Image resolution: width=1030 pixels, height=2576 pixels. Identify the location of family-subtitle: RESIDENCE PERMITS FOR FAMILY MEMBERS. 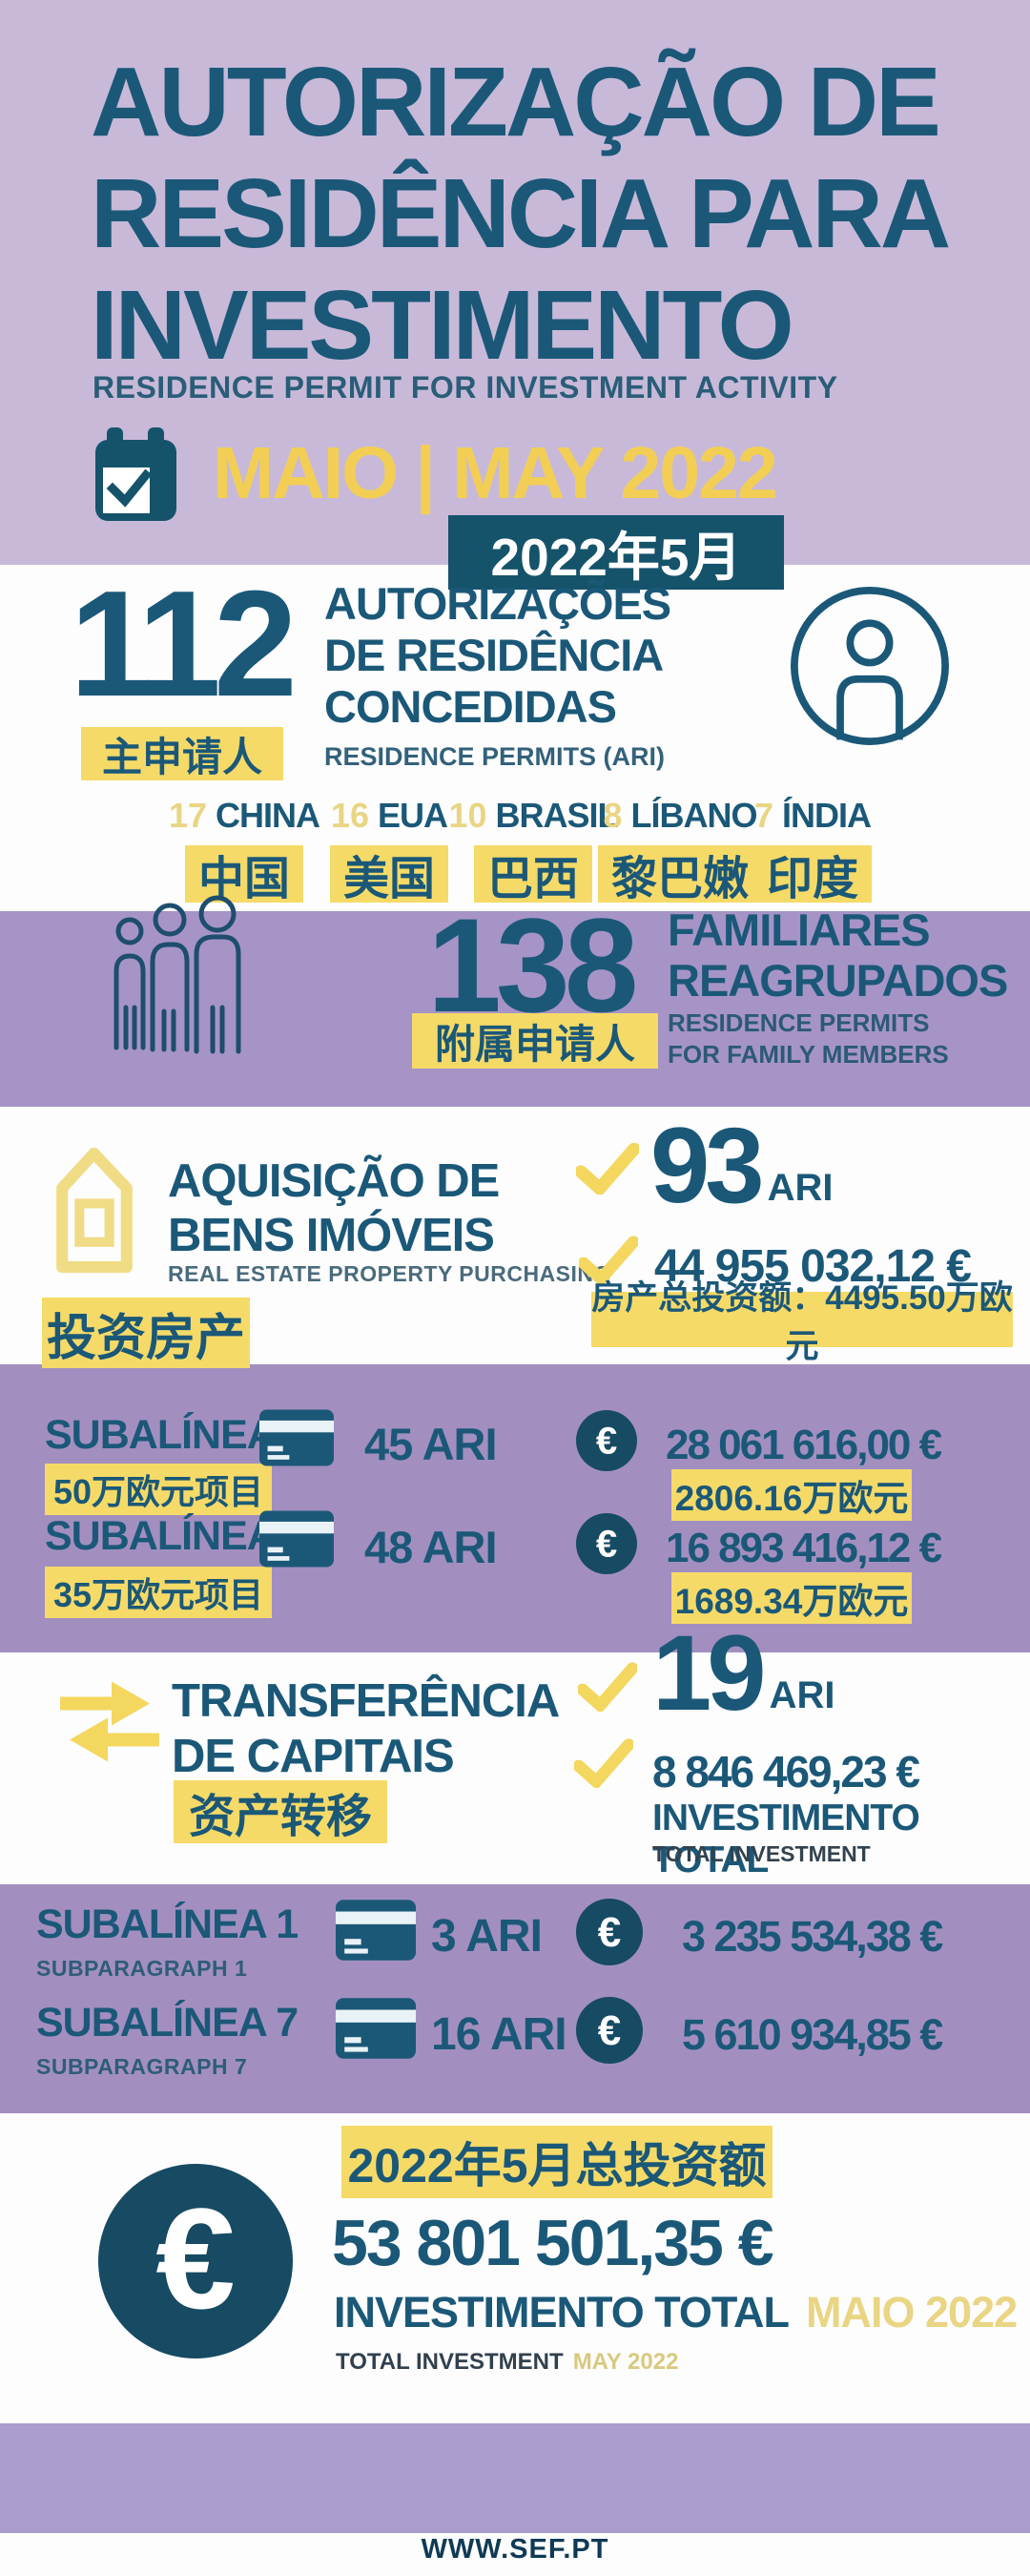
(808, 1039).